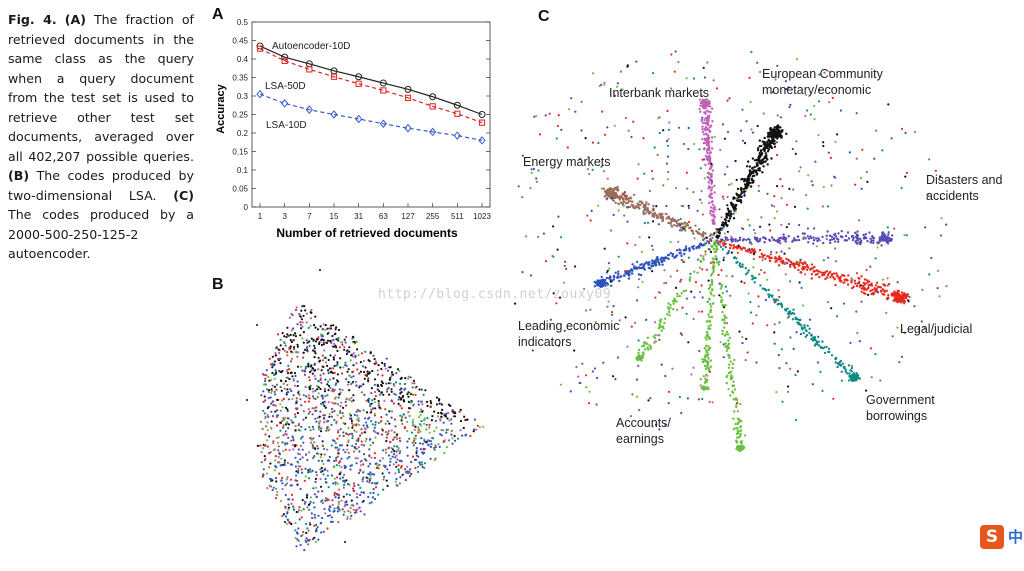  I want to click on series-label: Autoencoder-10D, so click(311, 46).